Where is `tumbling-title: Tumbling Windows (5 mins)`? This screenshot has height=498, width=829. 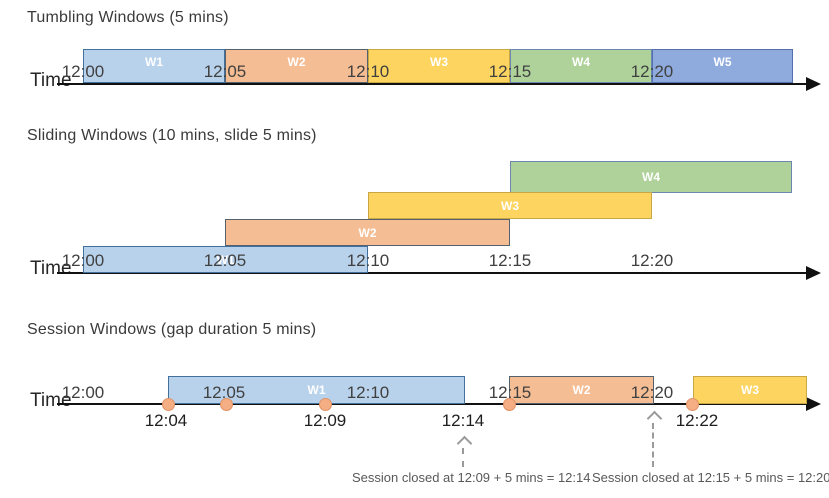 tumbling-title: Tumbling Windows (5 mins) is located at coordinates (128, 17).